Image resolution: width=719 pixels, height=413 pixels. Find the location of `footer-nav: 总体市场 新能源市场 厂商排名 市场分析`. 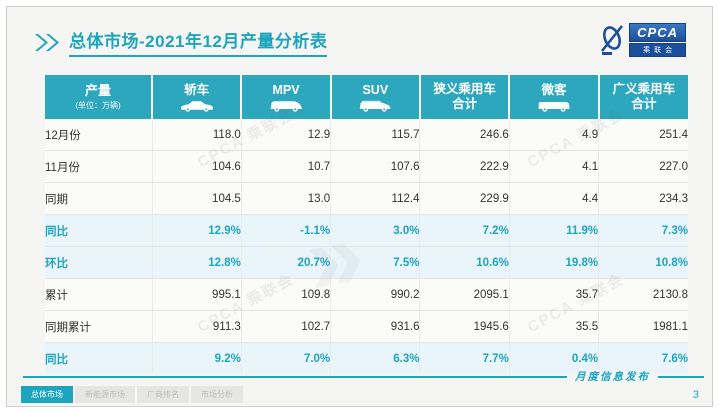

footer-nav: 总体市场 新能源市场 厂商排名 市场分析 is located at coordinates (132, 394).